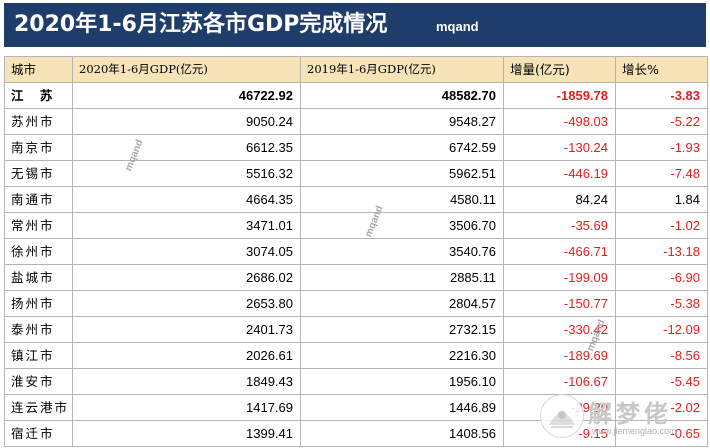 Image resolution: width=710 pixels, height=448 pixels. I want to click on gdp-2019-cell: 1408.56, so click(402, 433).